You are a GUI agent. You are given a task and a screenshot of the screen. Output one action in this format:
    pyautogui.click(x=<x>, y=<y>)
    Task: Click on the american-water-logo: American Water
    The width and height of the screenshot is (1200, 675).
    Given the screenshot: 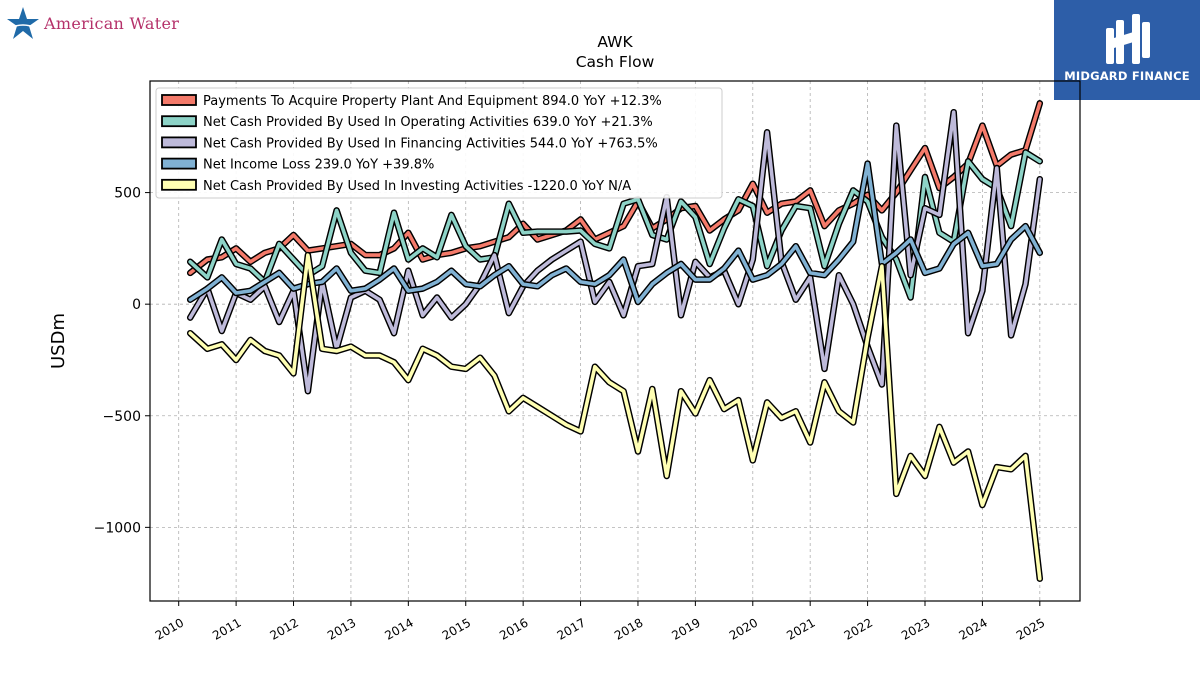 What is the action you would take?
    pyautogui.click(x=92, y=23)
    